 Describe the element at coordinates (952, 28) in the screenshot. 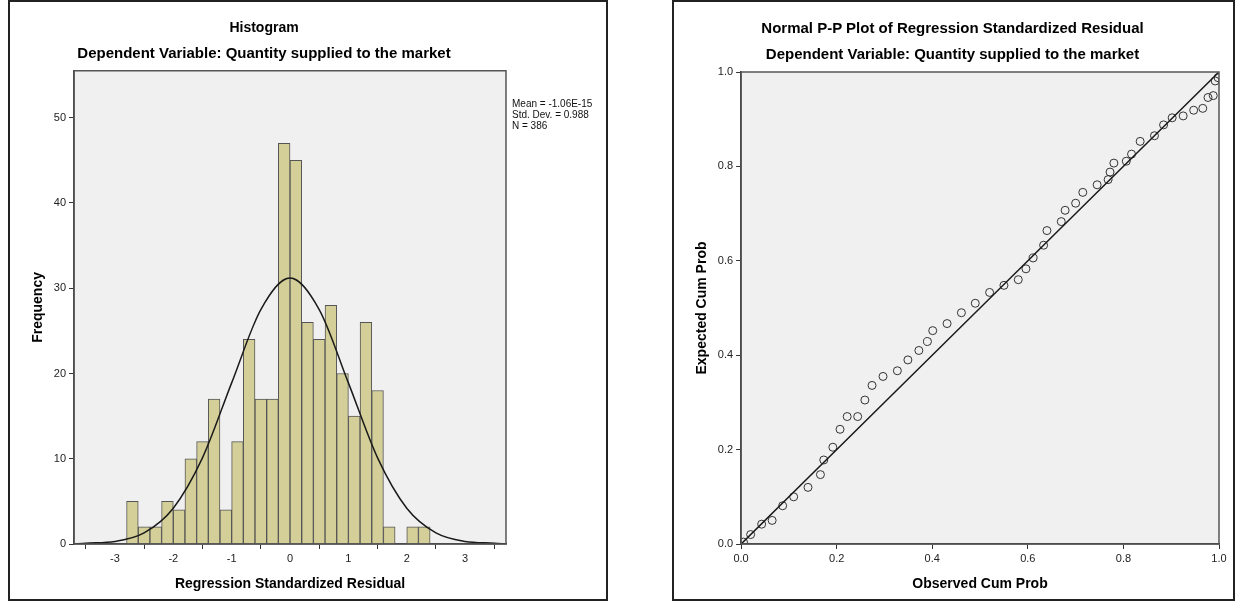

I see `chart-title: Normal P-P Plot of Regression Standardized Residual` at that location.